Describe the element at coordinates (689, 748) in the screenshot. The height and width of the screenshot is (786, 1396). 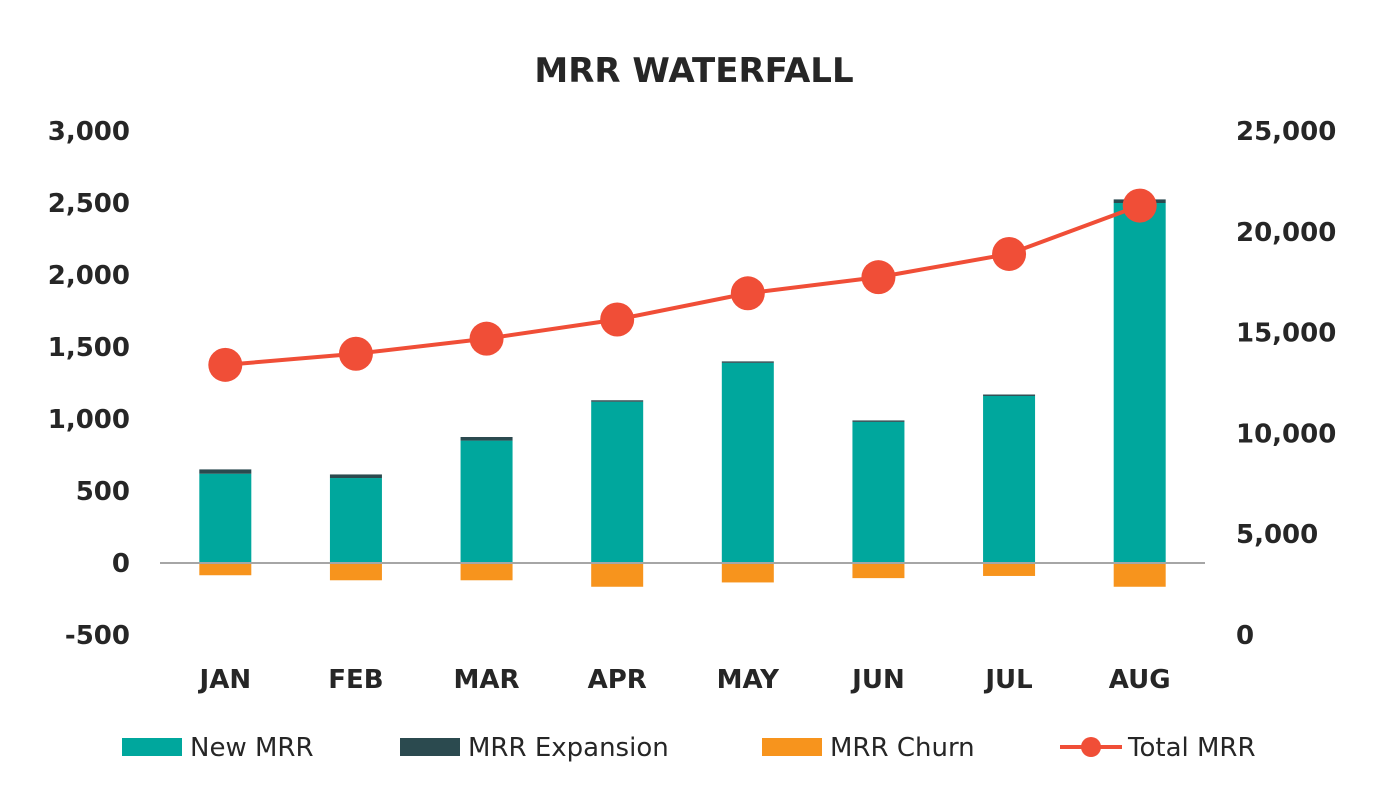
I see `legend: New MRR MRR Expansion MRR Churn Total MRR` at that location.